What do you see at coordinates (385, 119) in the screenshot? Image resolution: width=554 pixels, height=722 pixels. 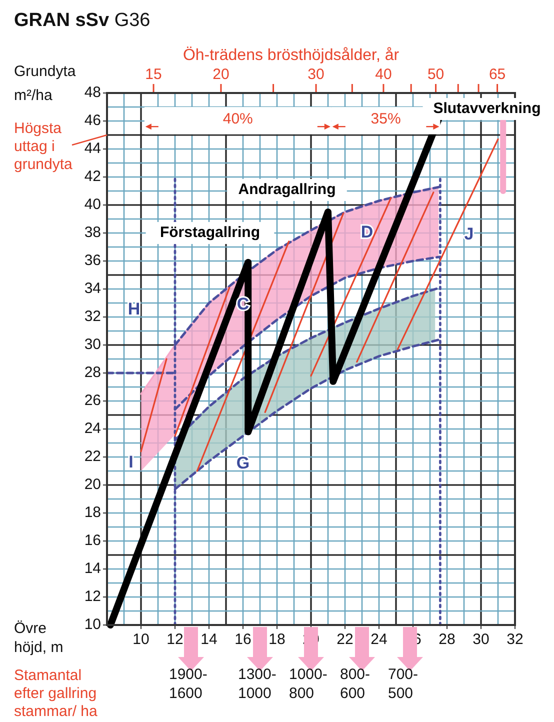 I see `band-label: 35%` at bounding box center [385, 119].